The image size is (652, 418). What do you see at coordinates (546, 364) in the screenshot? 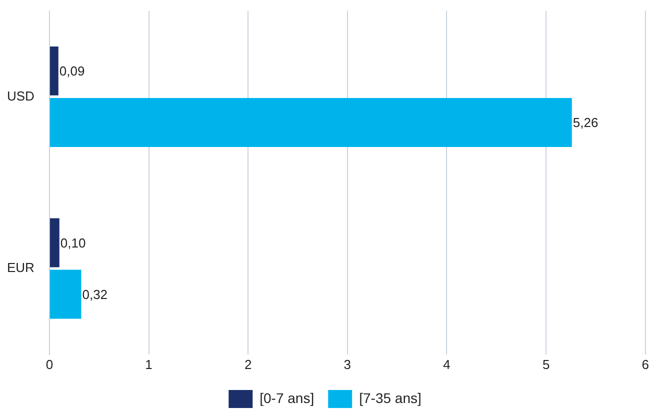
I see `x-tick-label: 5` at bounding box center [546, 364].